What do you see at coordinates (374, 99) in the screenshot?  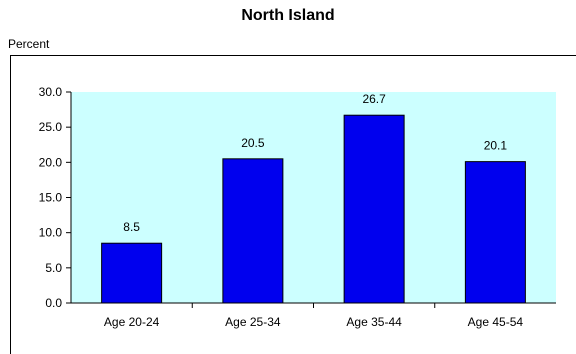 I see `bar-value-label: 26.7` at bounding box center [374, 99].